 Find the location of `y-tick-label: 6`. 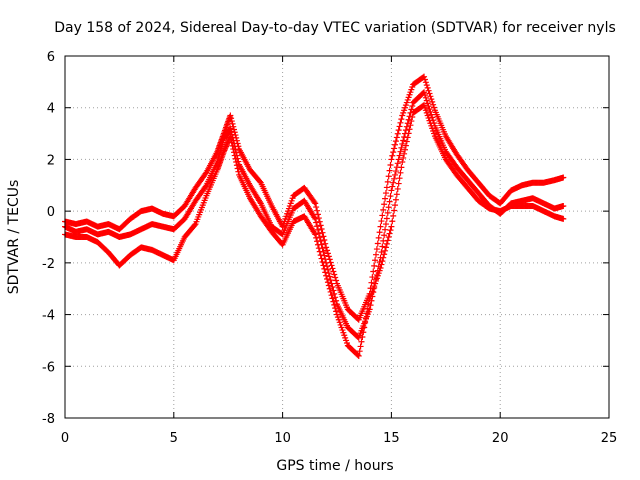

y-tick-label: 6 is located at coordinates (51, 57).